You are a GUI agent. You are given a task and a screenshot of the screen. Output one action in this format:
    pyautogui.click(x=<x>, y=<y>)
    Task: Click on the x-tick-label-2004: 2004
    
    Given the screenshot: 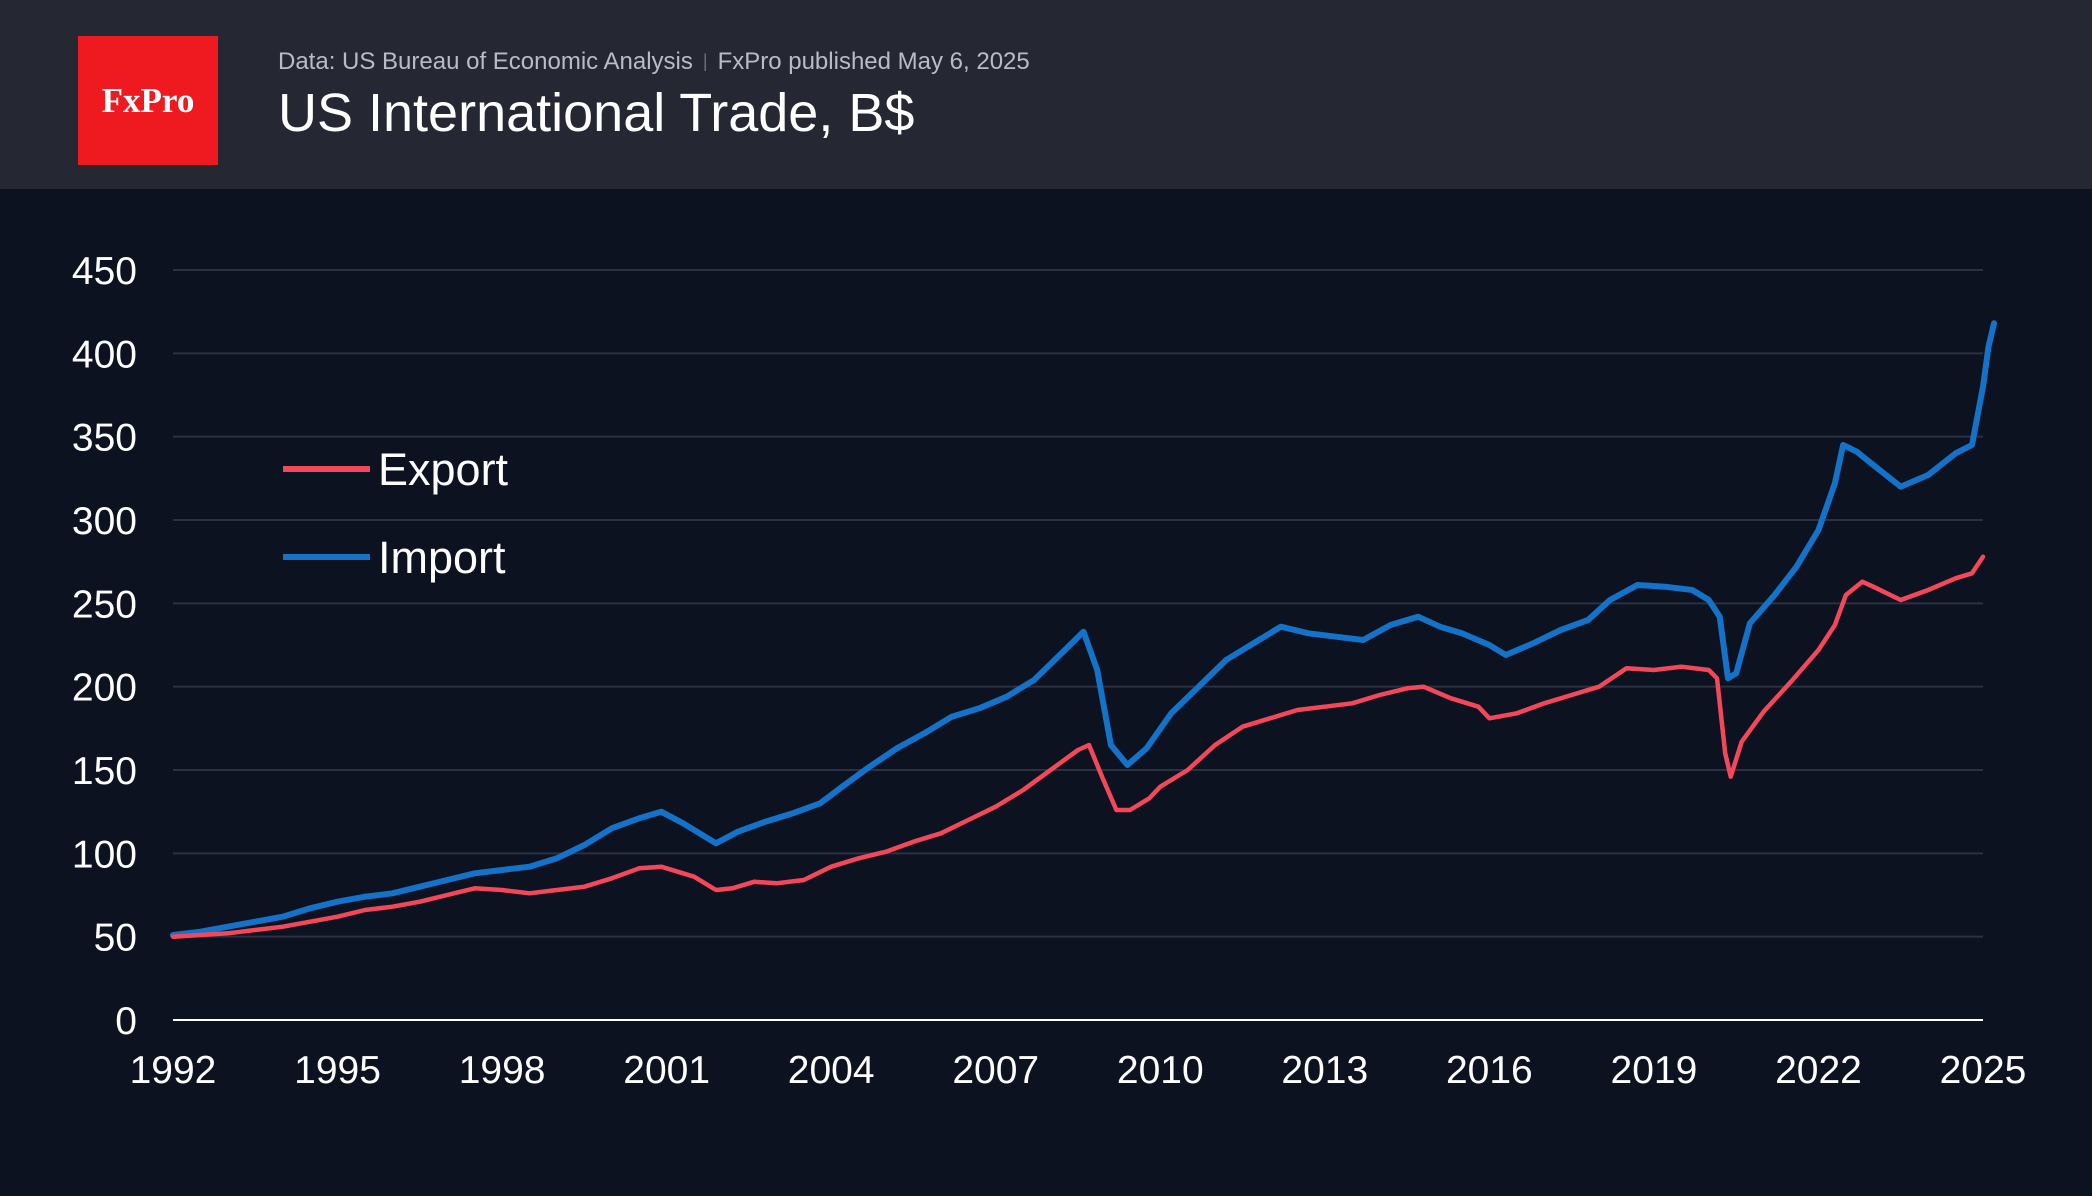 What is the action you would take?
    pyautogui.click(x=831, y=1070)
    